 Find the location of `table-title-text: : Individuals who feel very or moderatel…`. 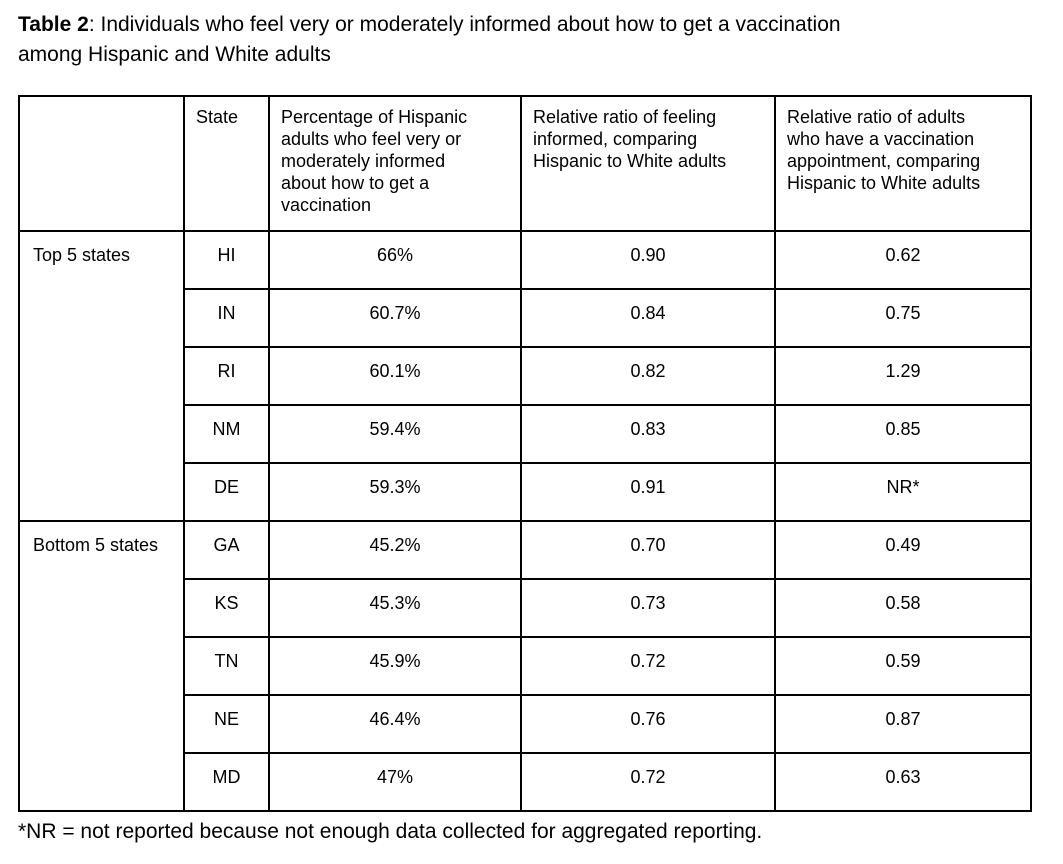

table-title-text: : Individuals who feel very or moderatel… is located at coordinates (464, 24).